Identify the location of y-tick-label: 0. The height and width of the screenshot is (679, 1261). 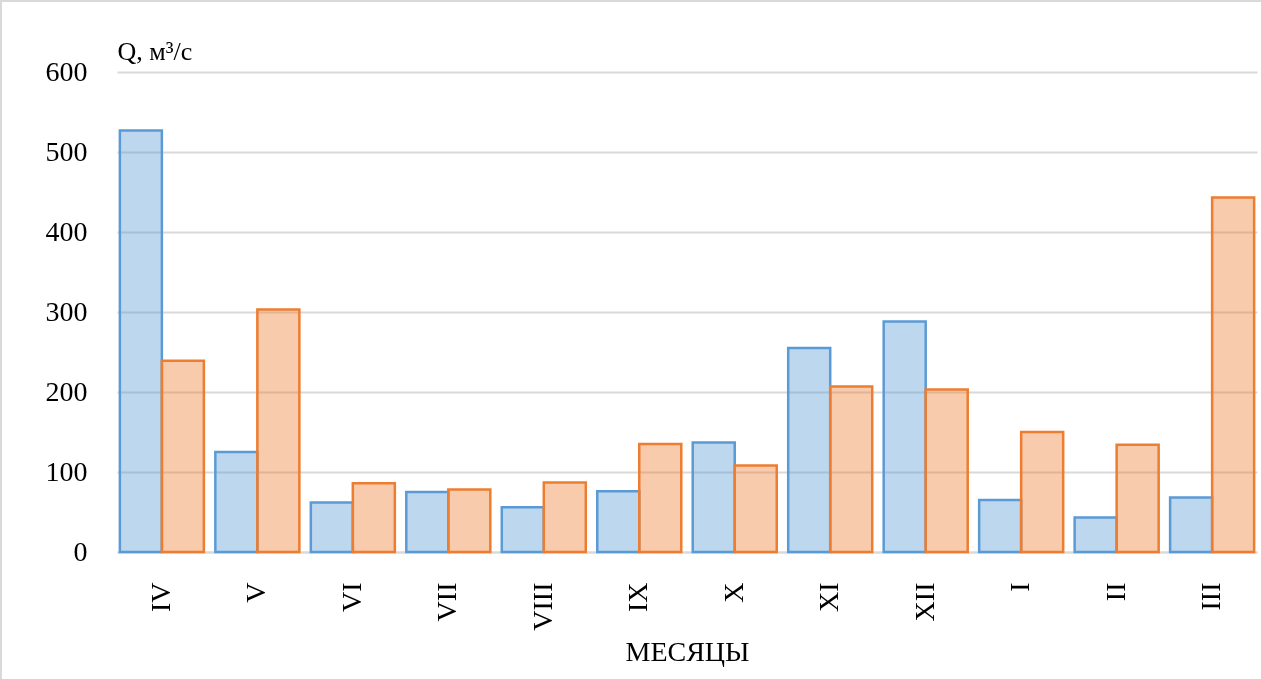
(80, 551).